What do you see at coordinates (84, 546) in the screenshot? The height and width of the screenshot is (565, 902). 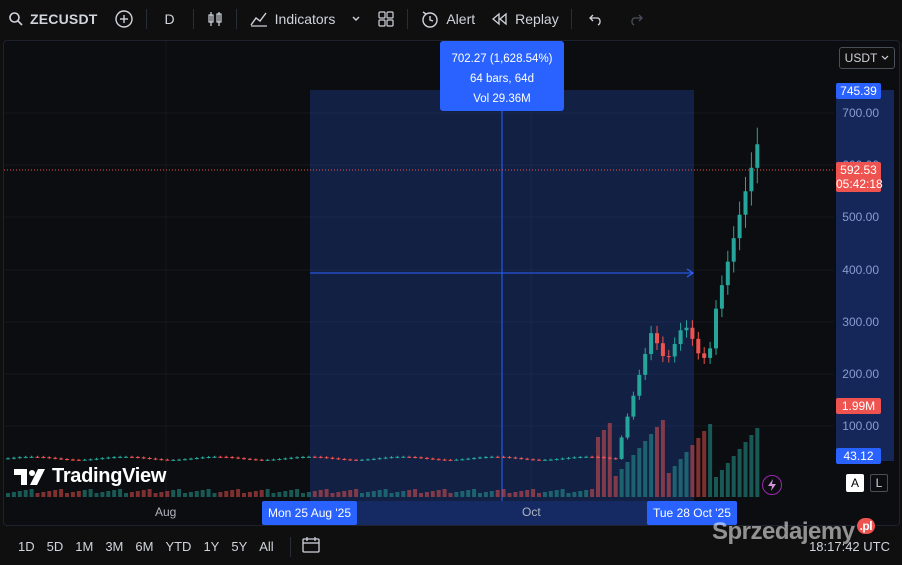 I see `timeframe-1m: 1M` at bounding box center [84, 546].